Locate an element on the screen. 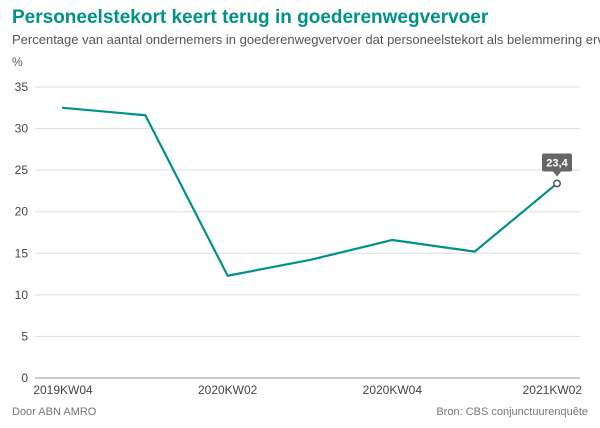 This screenshot has height=428, width=600. x-tick-label: 2019KW04 is located at coordinates (63, 390).